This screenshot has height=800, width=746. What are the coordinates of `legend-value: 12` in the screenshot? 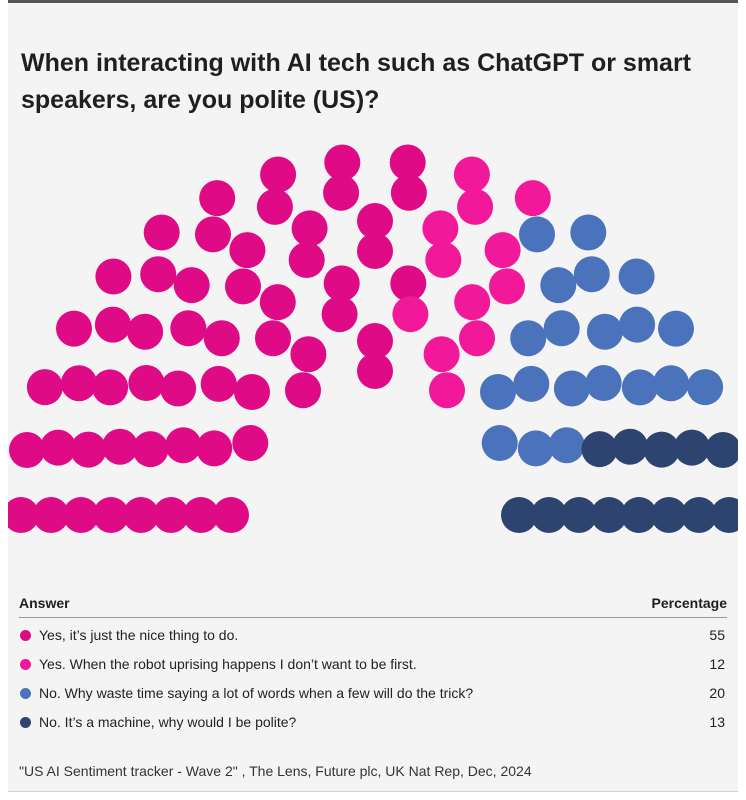 It's located at (717, 664).